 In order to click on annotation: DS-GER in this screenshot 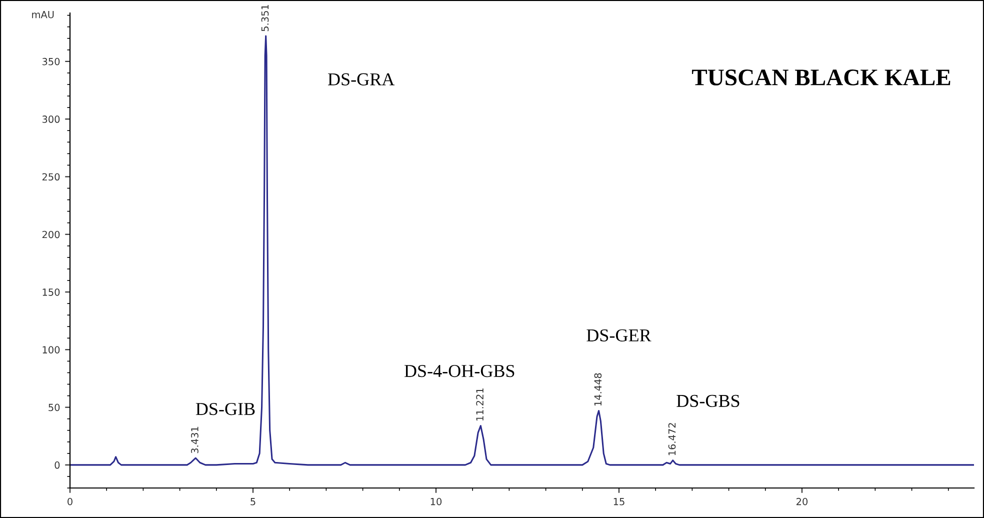, I will do `click(619, 335)`.